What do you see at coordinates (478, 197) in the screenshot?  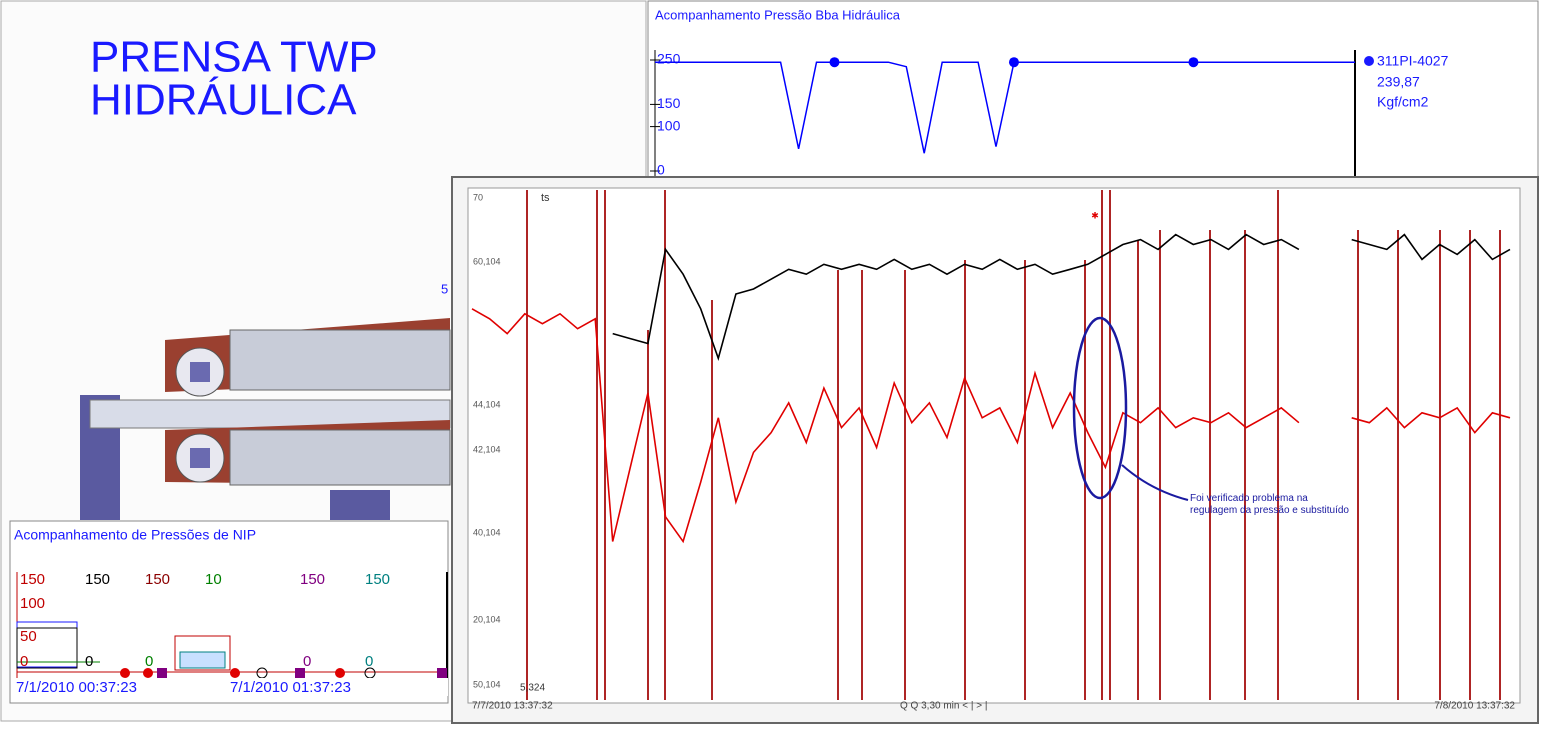 I see `y-tick-label: 70` at bounding box center [478, 197].